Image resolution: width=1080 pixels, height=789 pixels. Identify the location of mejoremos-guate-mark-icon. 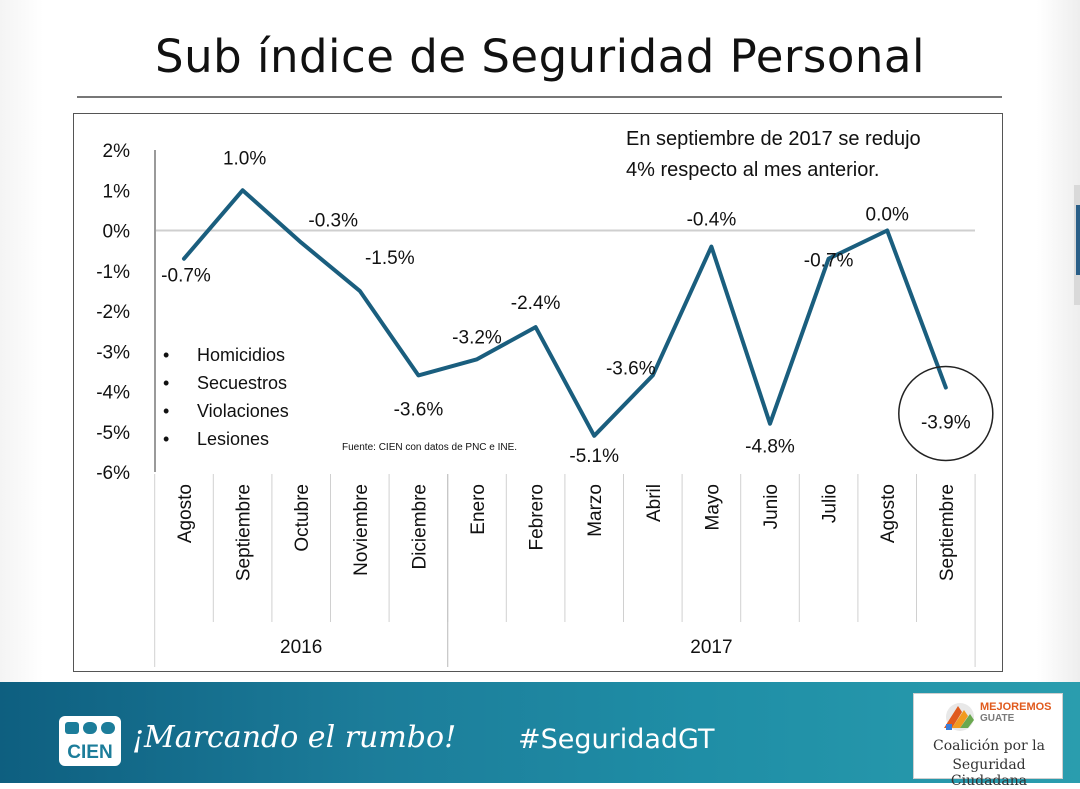
(959, 717).